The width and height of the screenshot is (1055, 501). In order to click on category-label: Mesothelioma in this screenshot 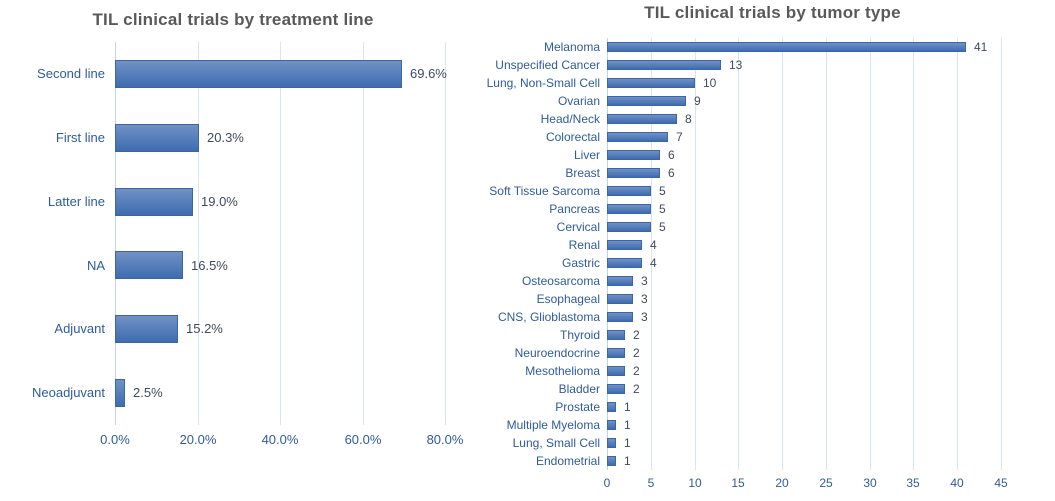, I will do `click(562, 371)`.